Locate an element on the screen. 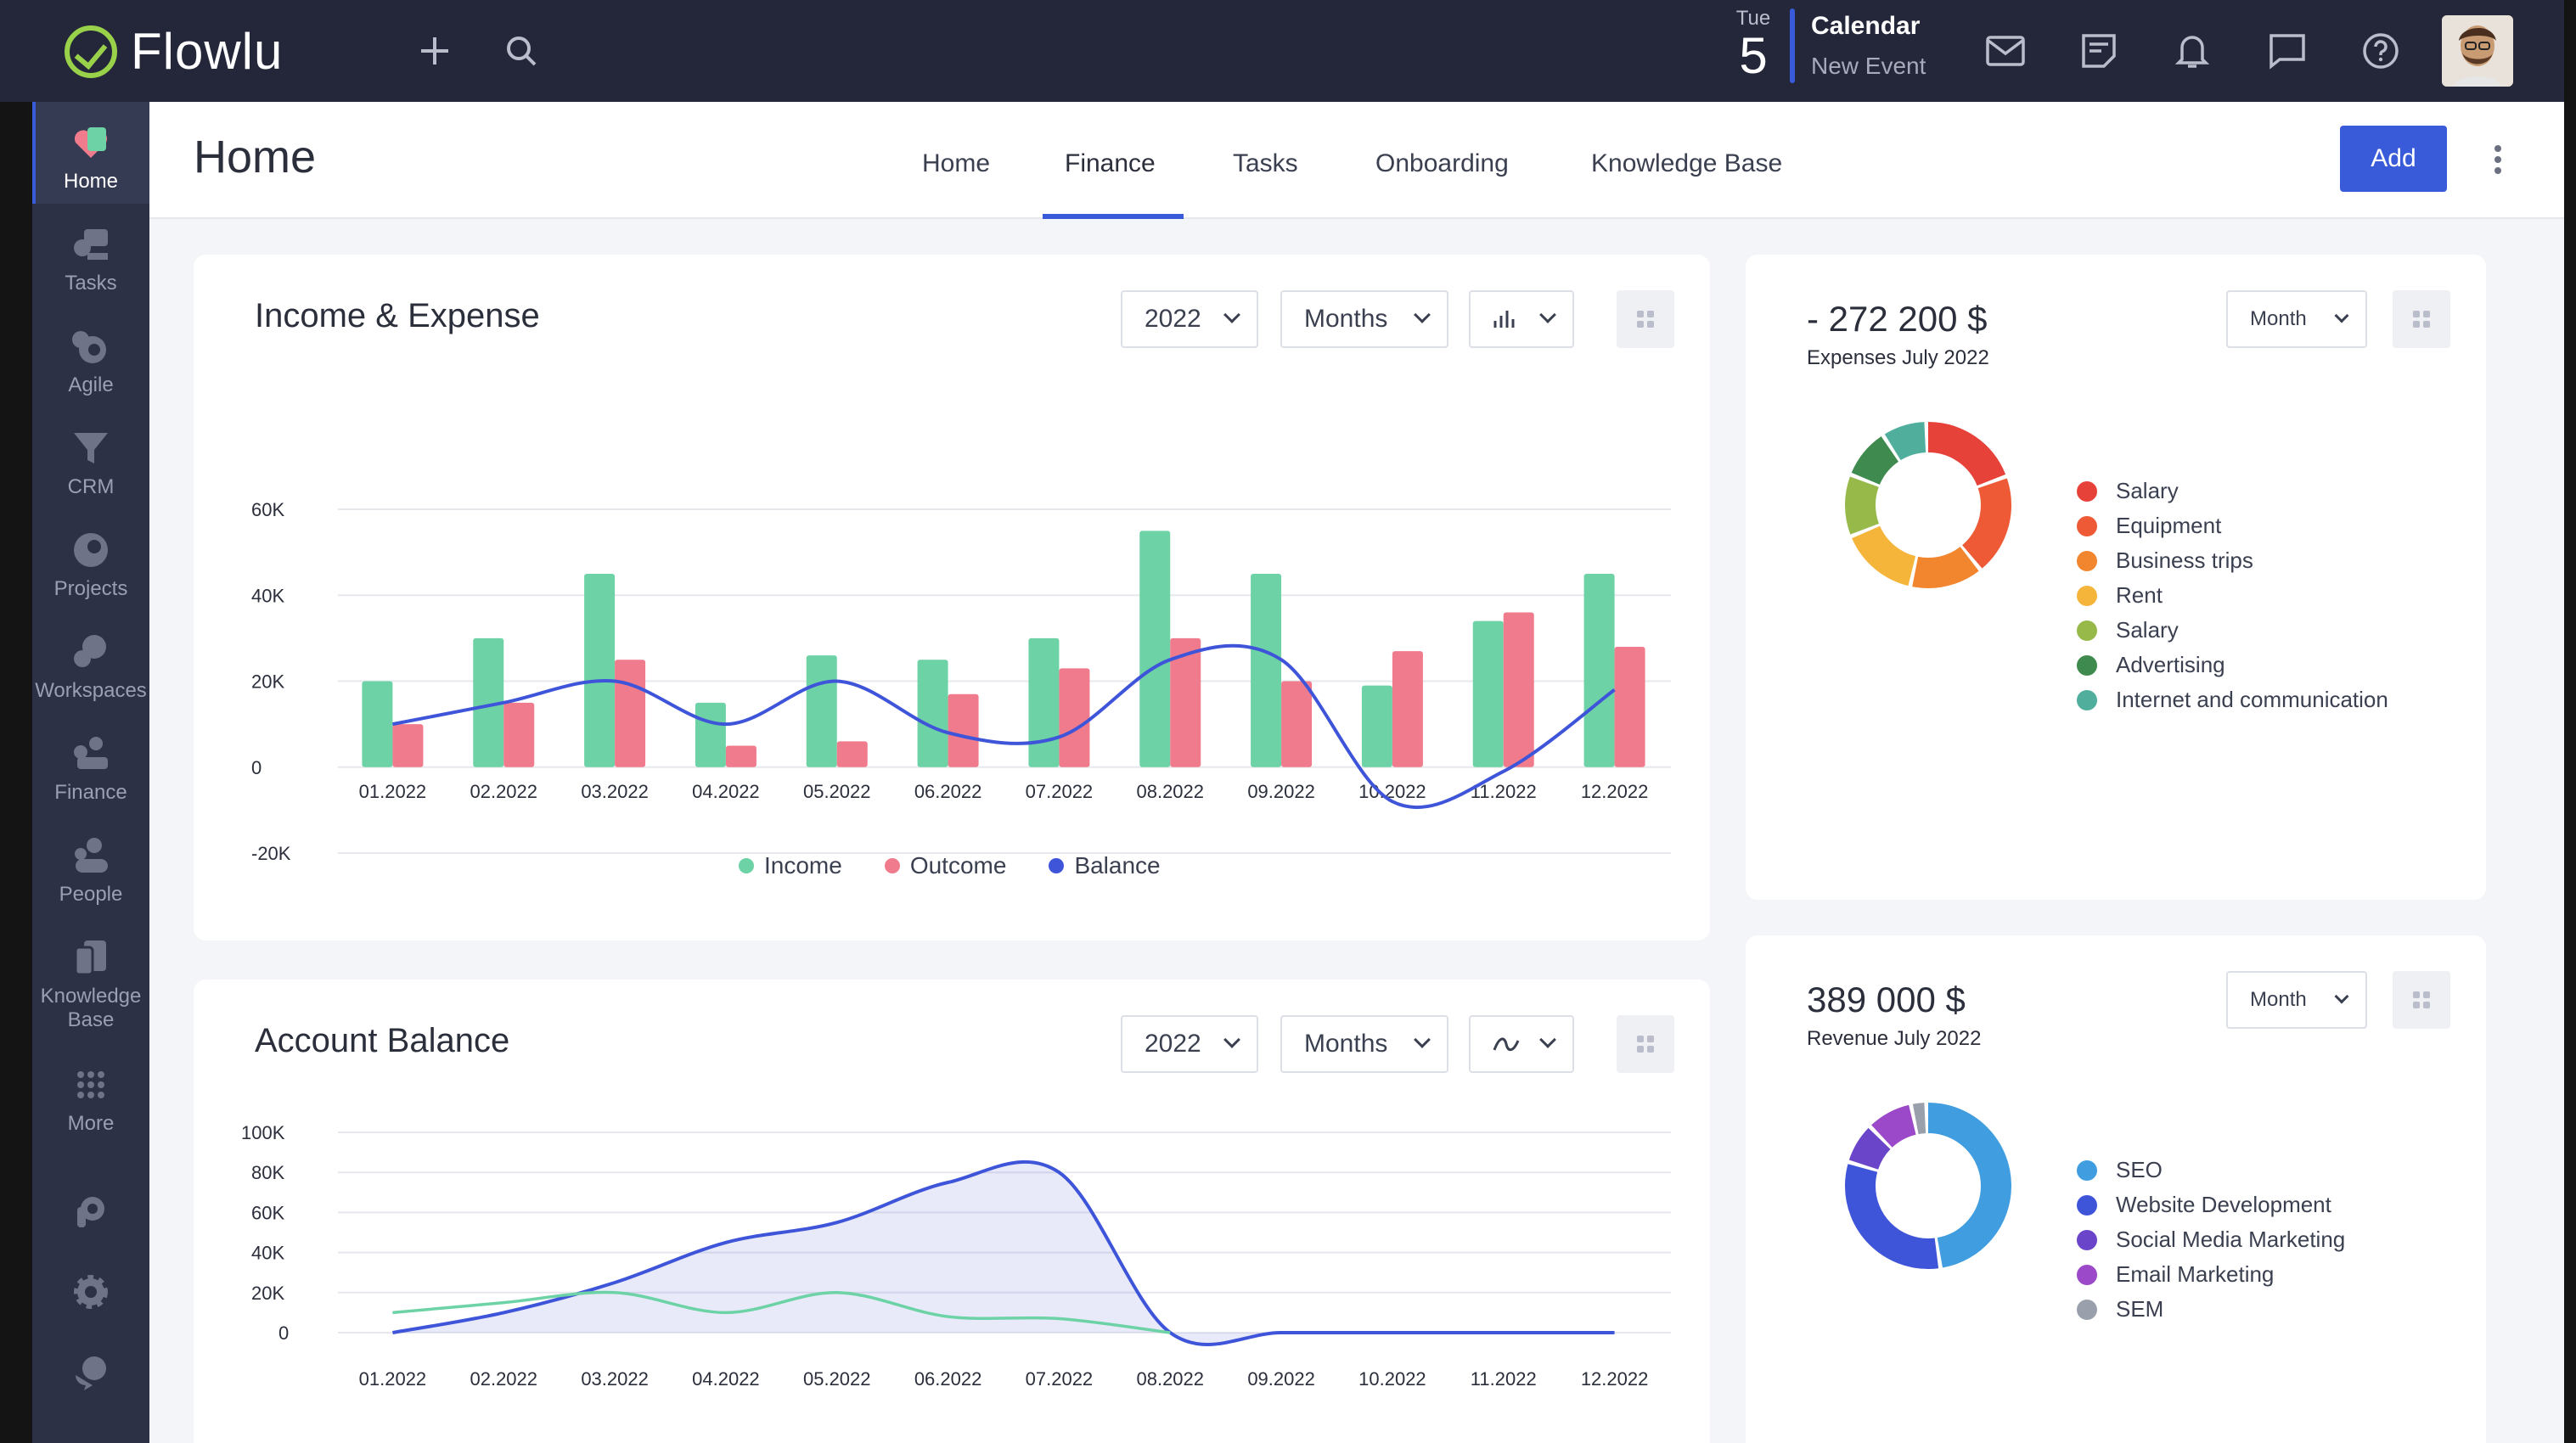 The height and width of the screenshot is (1443, 2576). x-tick-label: 07.2022 is located at coordinates (1060, 792).